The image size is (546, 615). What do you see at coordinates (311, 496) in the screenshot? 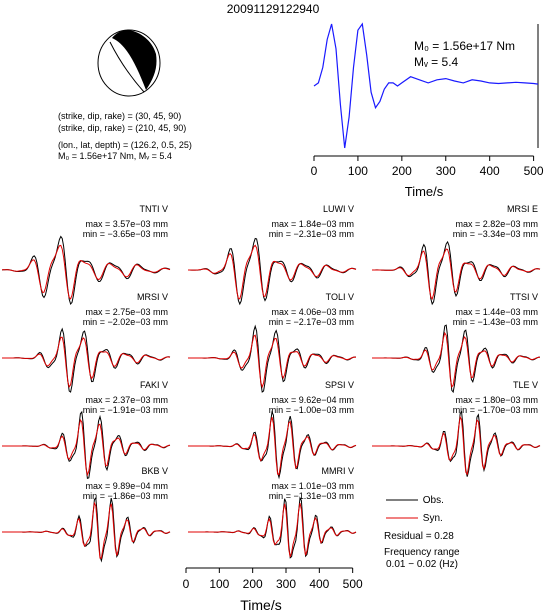
I see `station-min-label: min = −1.31e−03 mm` at bounding box center [311, 496].